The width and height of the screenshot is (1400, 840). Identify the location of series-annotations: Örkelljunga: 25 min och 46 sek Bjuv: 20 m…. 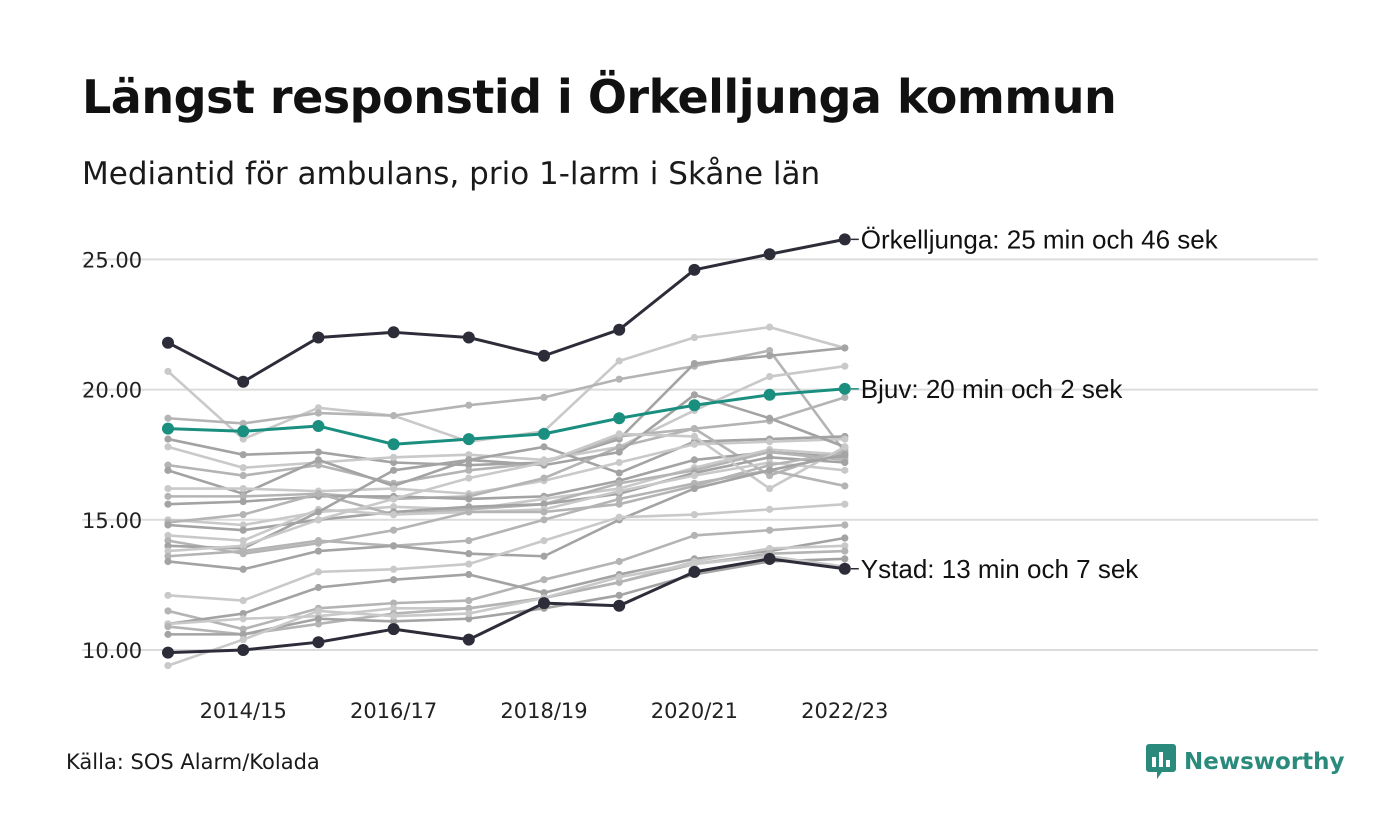
(1034, 404).